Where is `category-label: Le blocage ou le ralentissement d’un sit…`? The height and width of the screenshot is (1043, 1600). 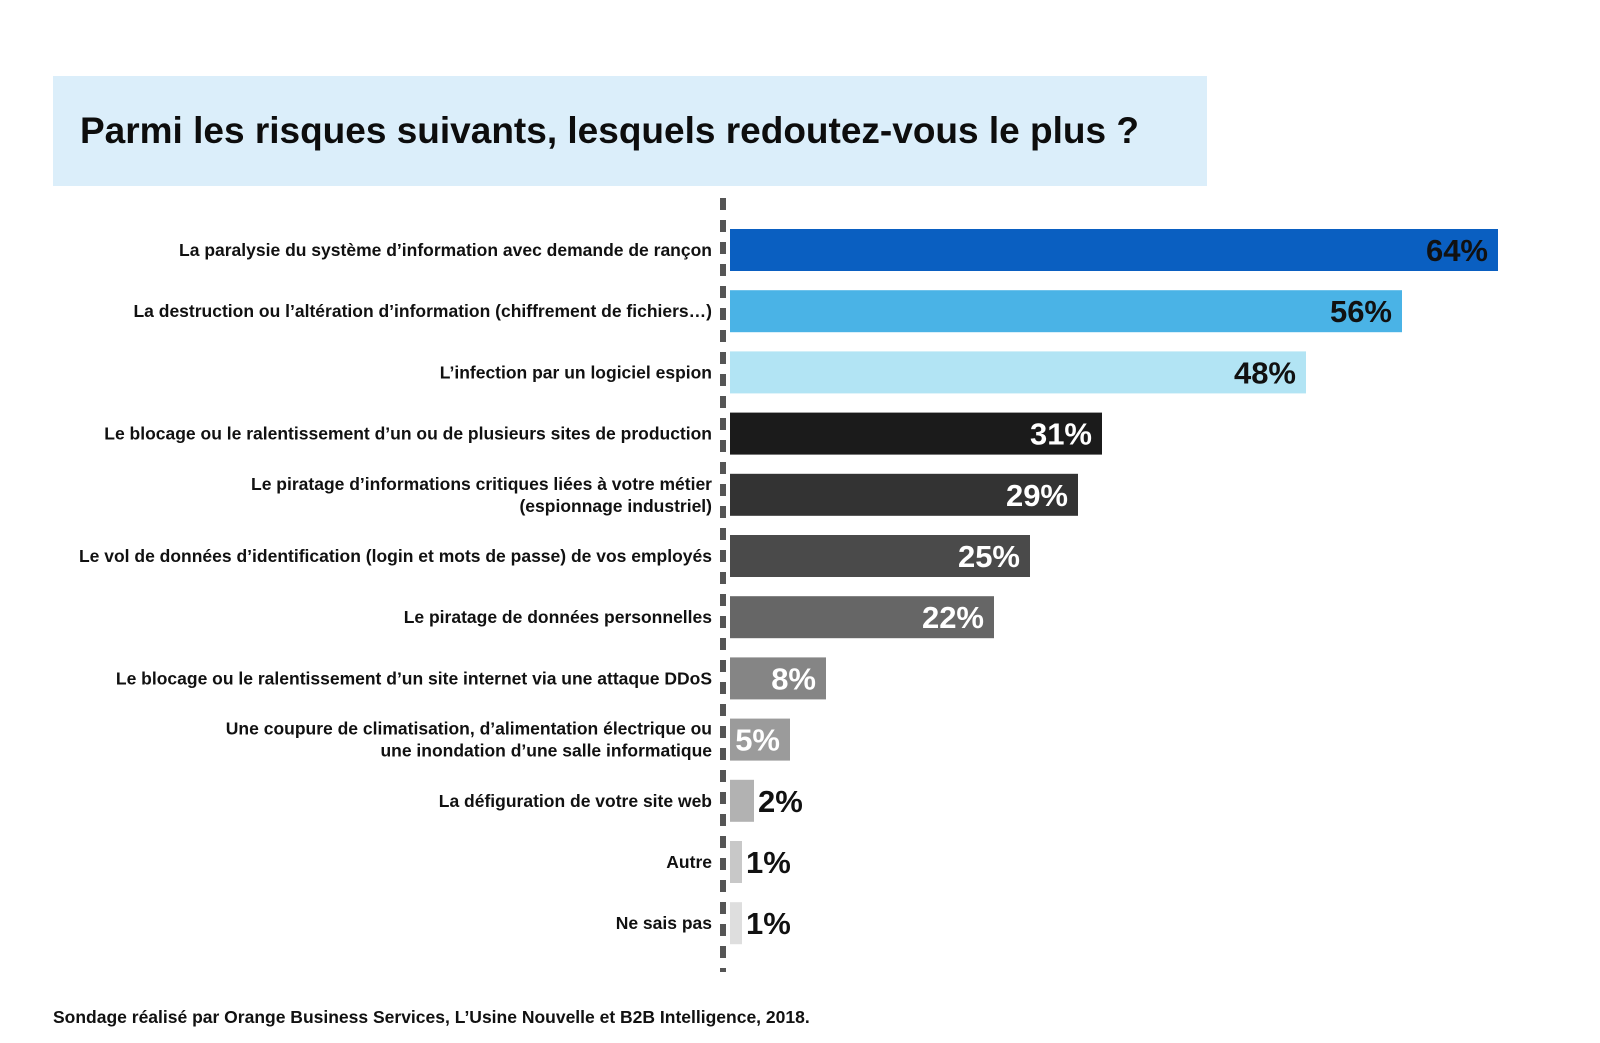
category-label: Le blocage ou le ralentissement d’un sit… is located at coordinates (414, 678).